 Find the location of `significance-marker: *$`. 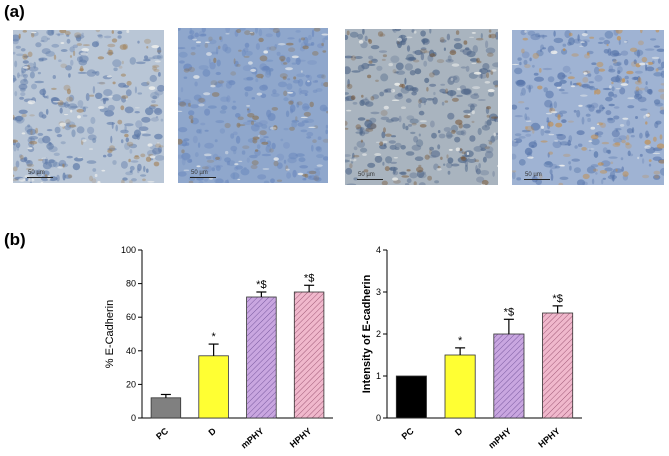

significance-marker: *$ is located at coordinates (309, 278).